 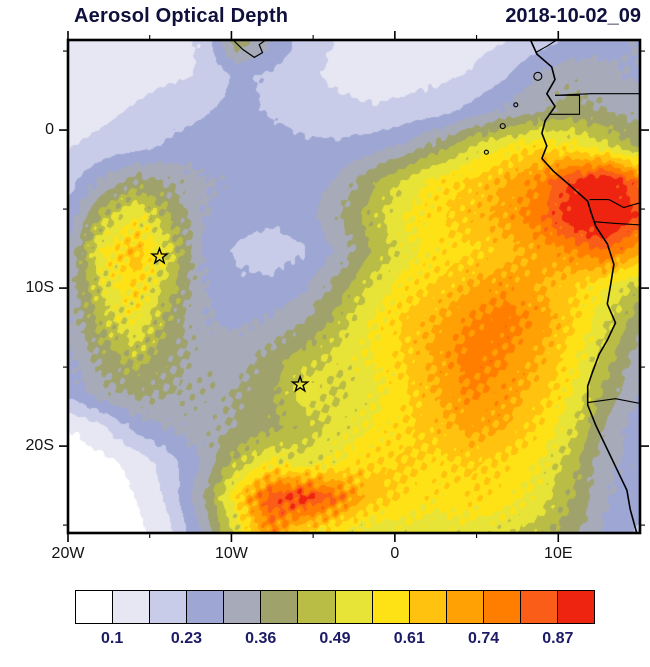 What do you see at coordinates (181, 16) in the screenshot?
I see `plot-title: Aerosol Optical Depth` at bounding box center [181, 16].